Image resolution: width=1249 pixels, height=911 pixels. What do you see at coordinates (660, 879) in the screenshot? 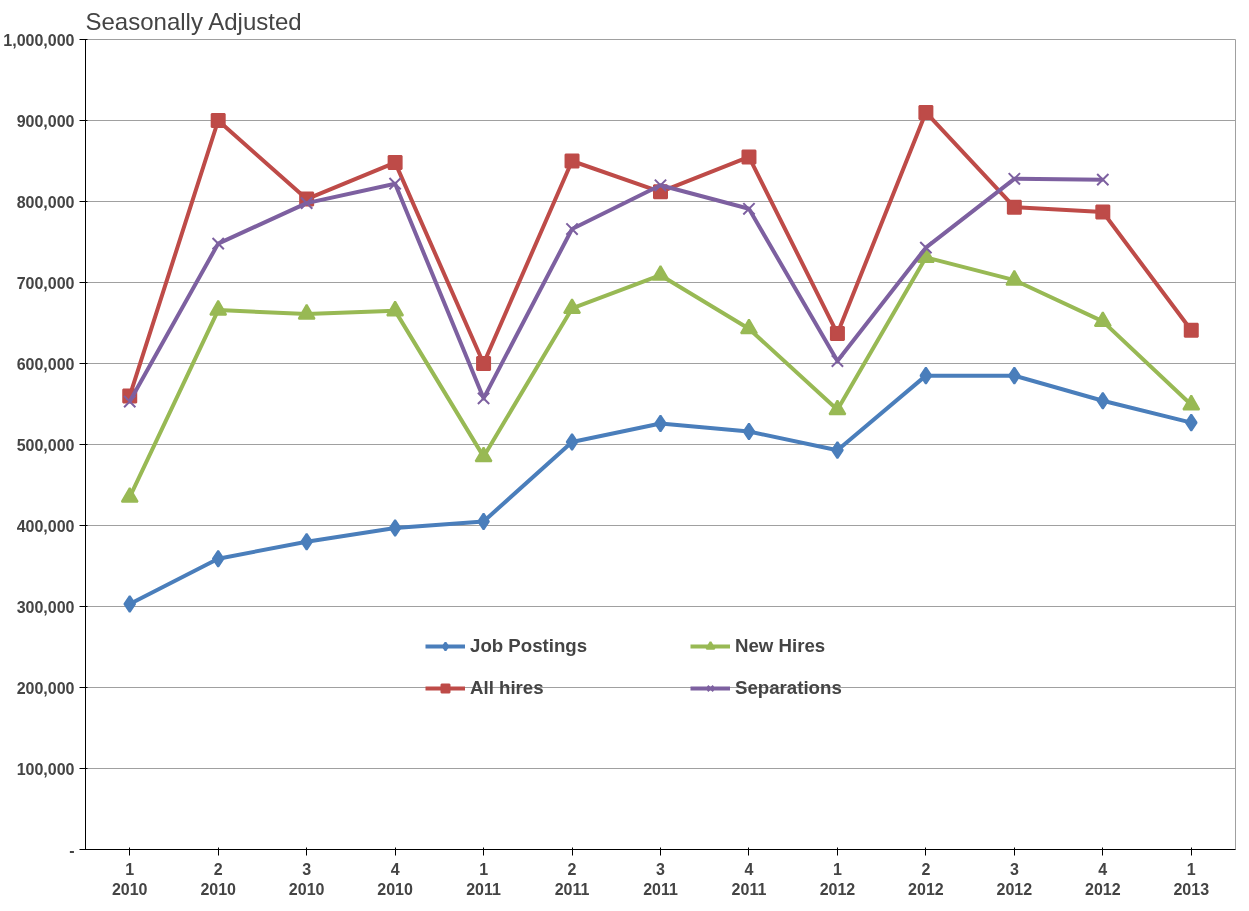
I see `x-tick-label: 3 2011` at bounding box center [660, 879].